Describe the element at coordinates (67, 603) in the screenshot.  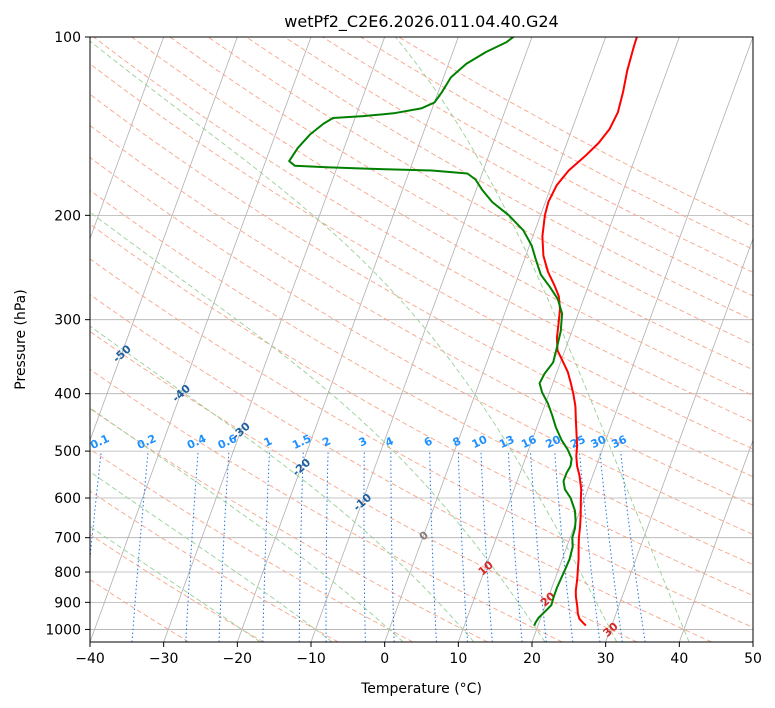
I see `y-tick-label: 900` at that location.